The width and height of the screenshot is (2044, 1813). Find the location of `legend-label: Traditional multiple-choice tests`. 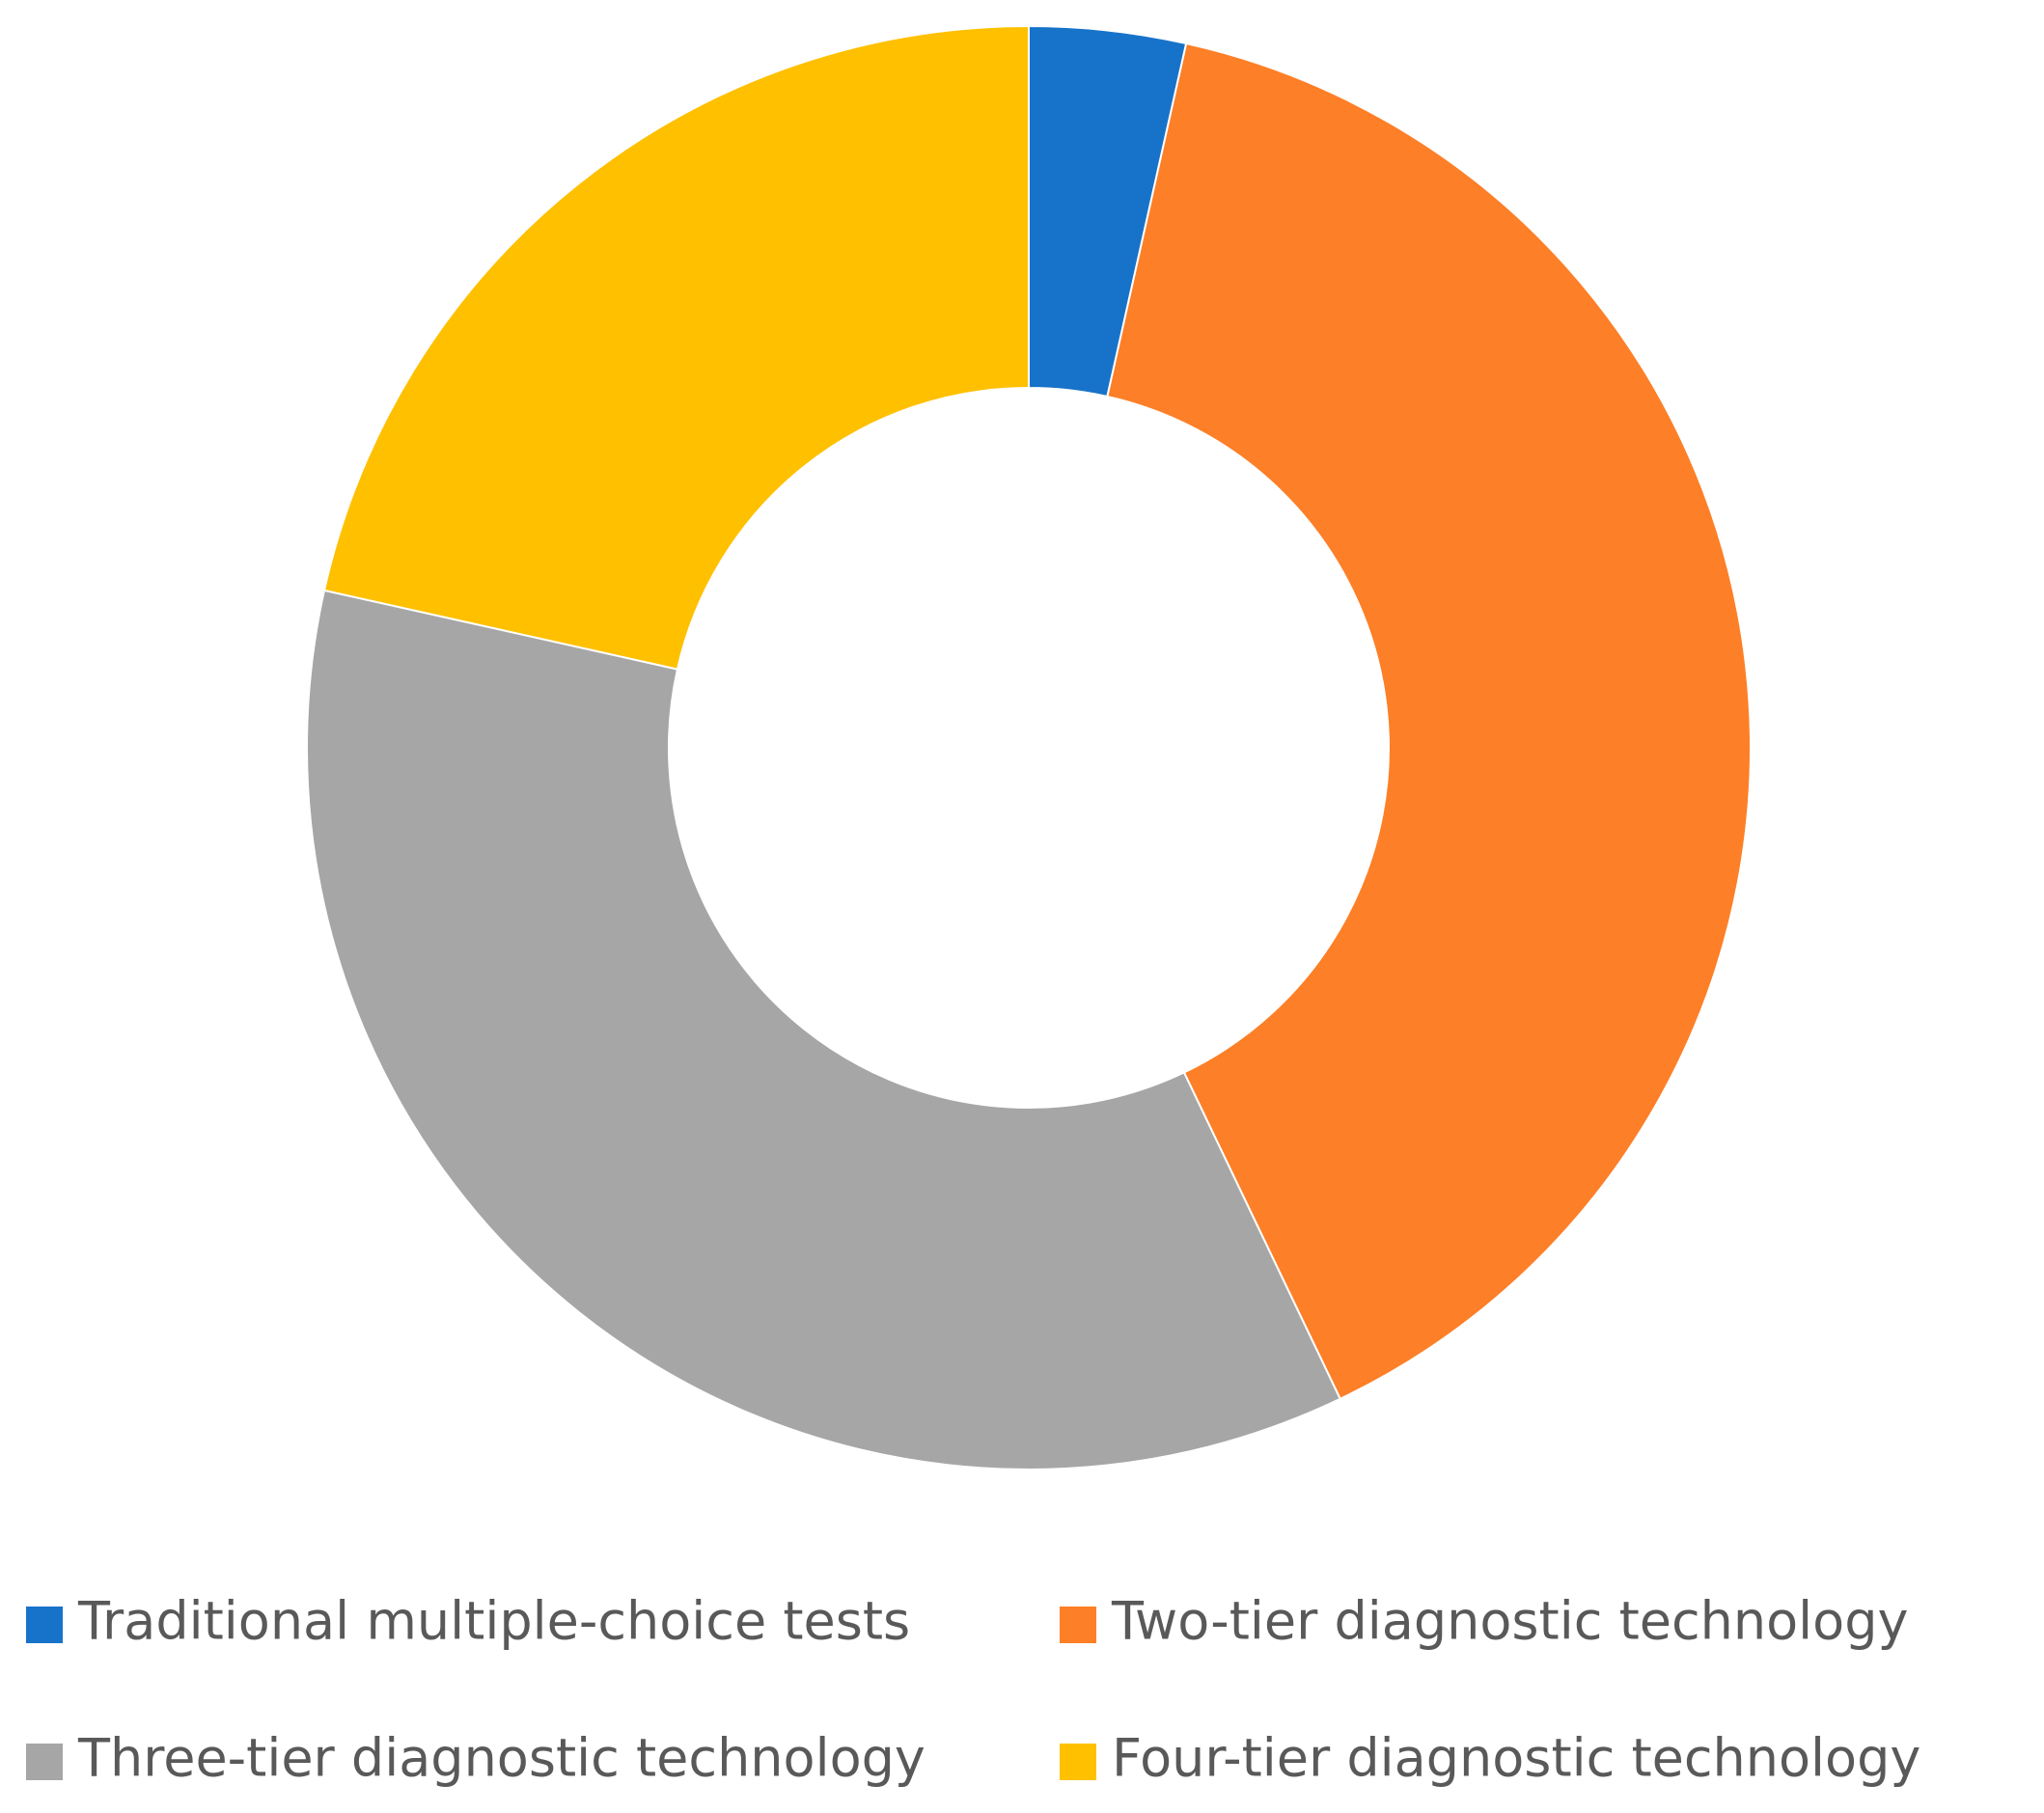

legend-label: Traditional multiple-choice tests is located at coordinates (494, 1621).